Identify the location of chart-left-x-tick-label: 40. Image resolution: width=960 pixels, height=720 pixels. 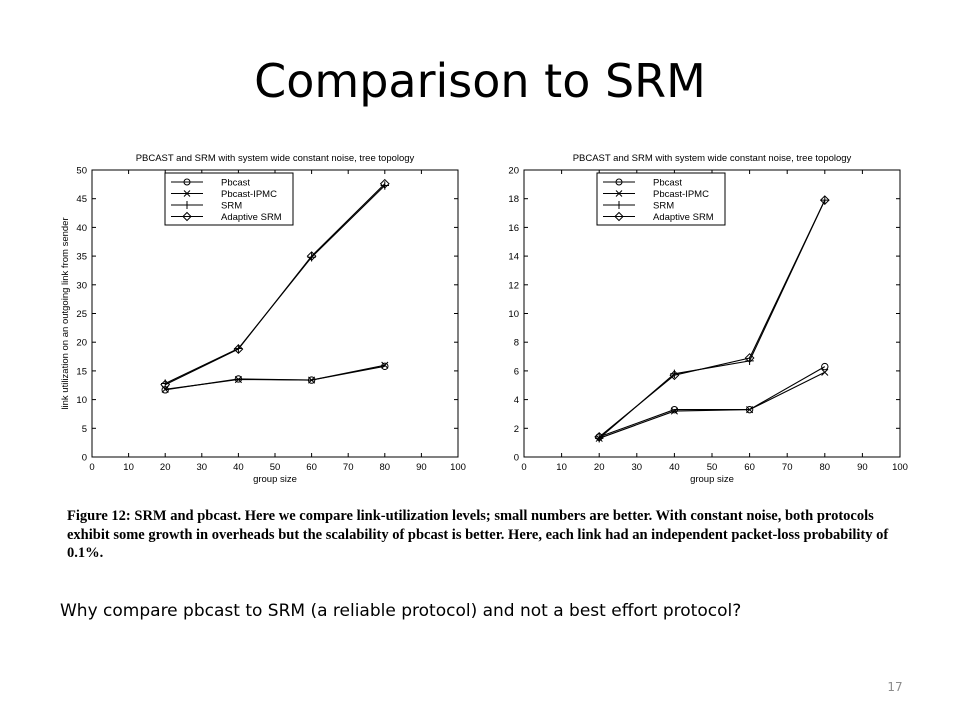
(238, 467).